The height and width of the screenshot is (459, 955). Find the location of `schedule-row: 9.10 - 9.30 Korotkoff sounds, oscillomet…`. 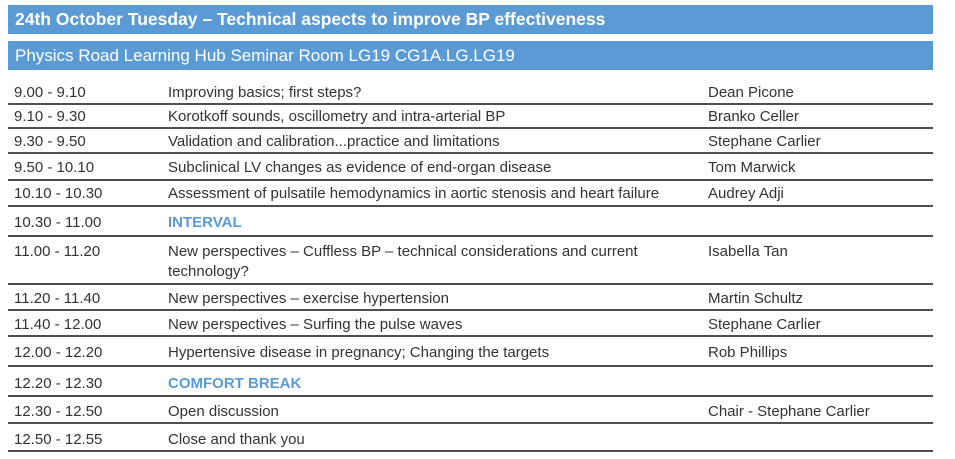

schedule-row: 9.10 - 9.30 Korotkoff sounds, oscillomet… is located at coordinates (470, 117).